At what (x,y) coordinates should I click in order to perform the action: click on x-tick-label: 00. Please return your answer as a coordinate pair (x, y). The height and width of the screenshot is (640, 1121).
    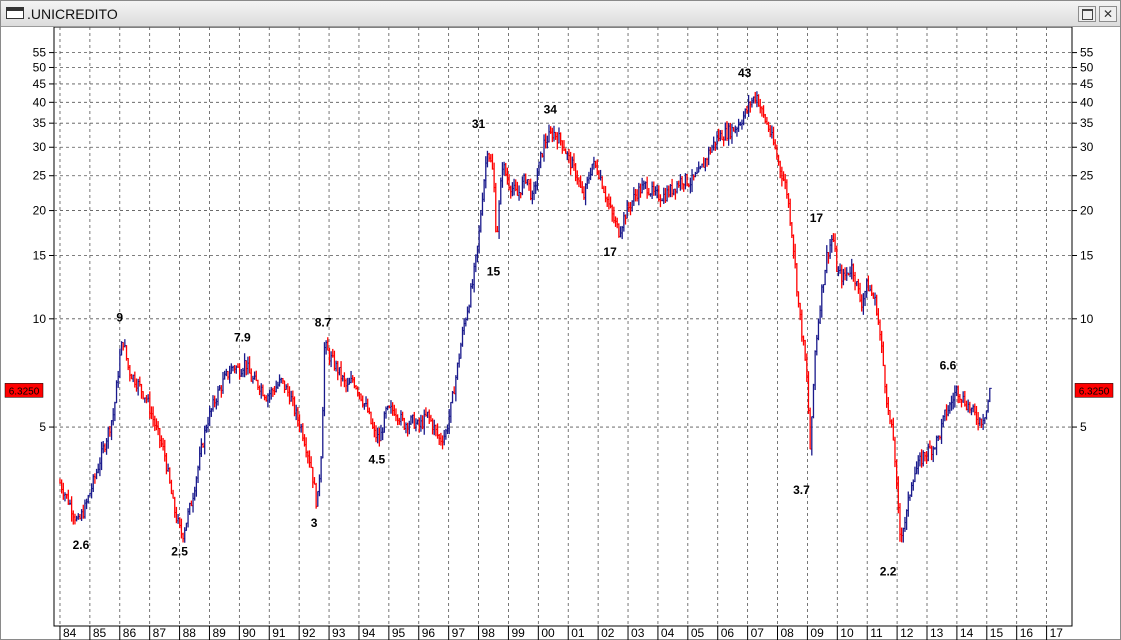
    Looking at the image, I should click on (548, 633).